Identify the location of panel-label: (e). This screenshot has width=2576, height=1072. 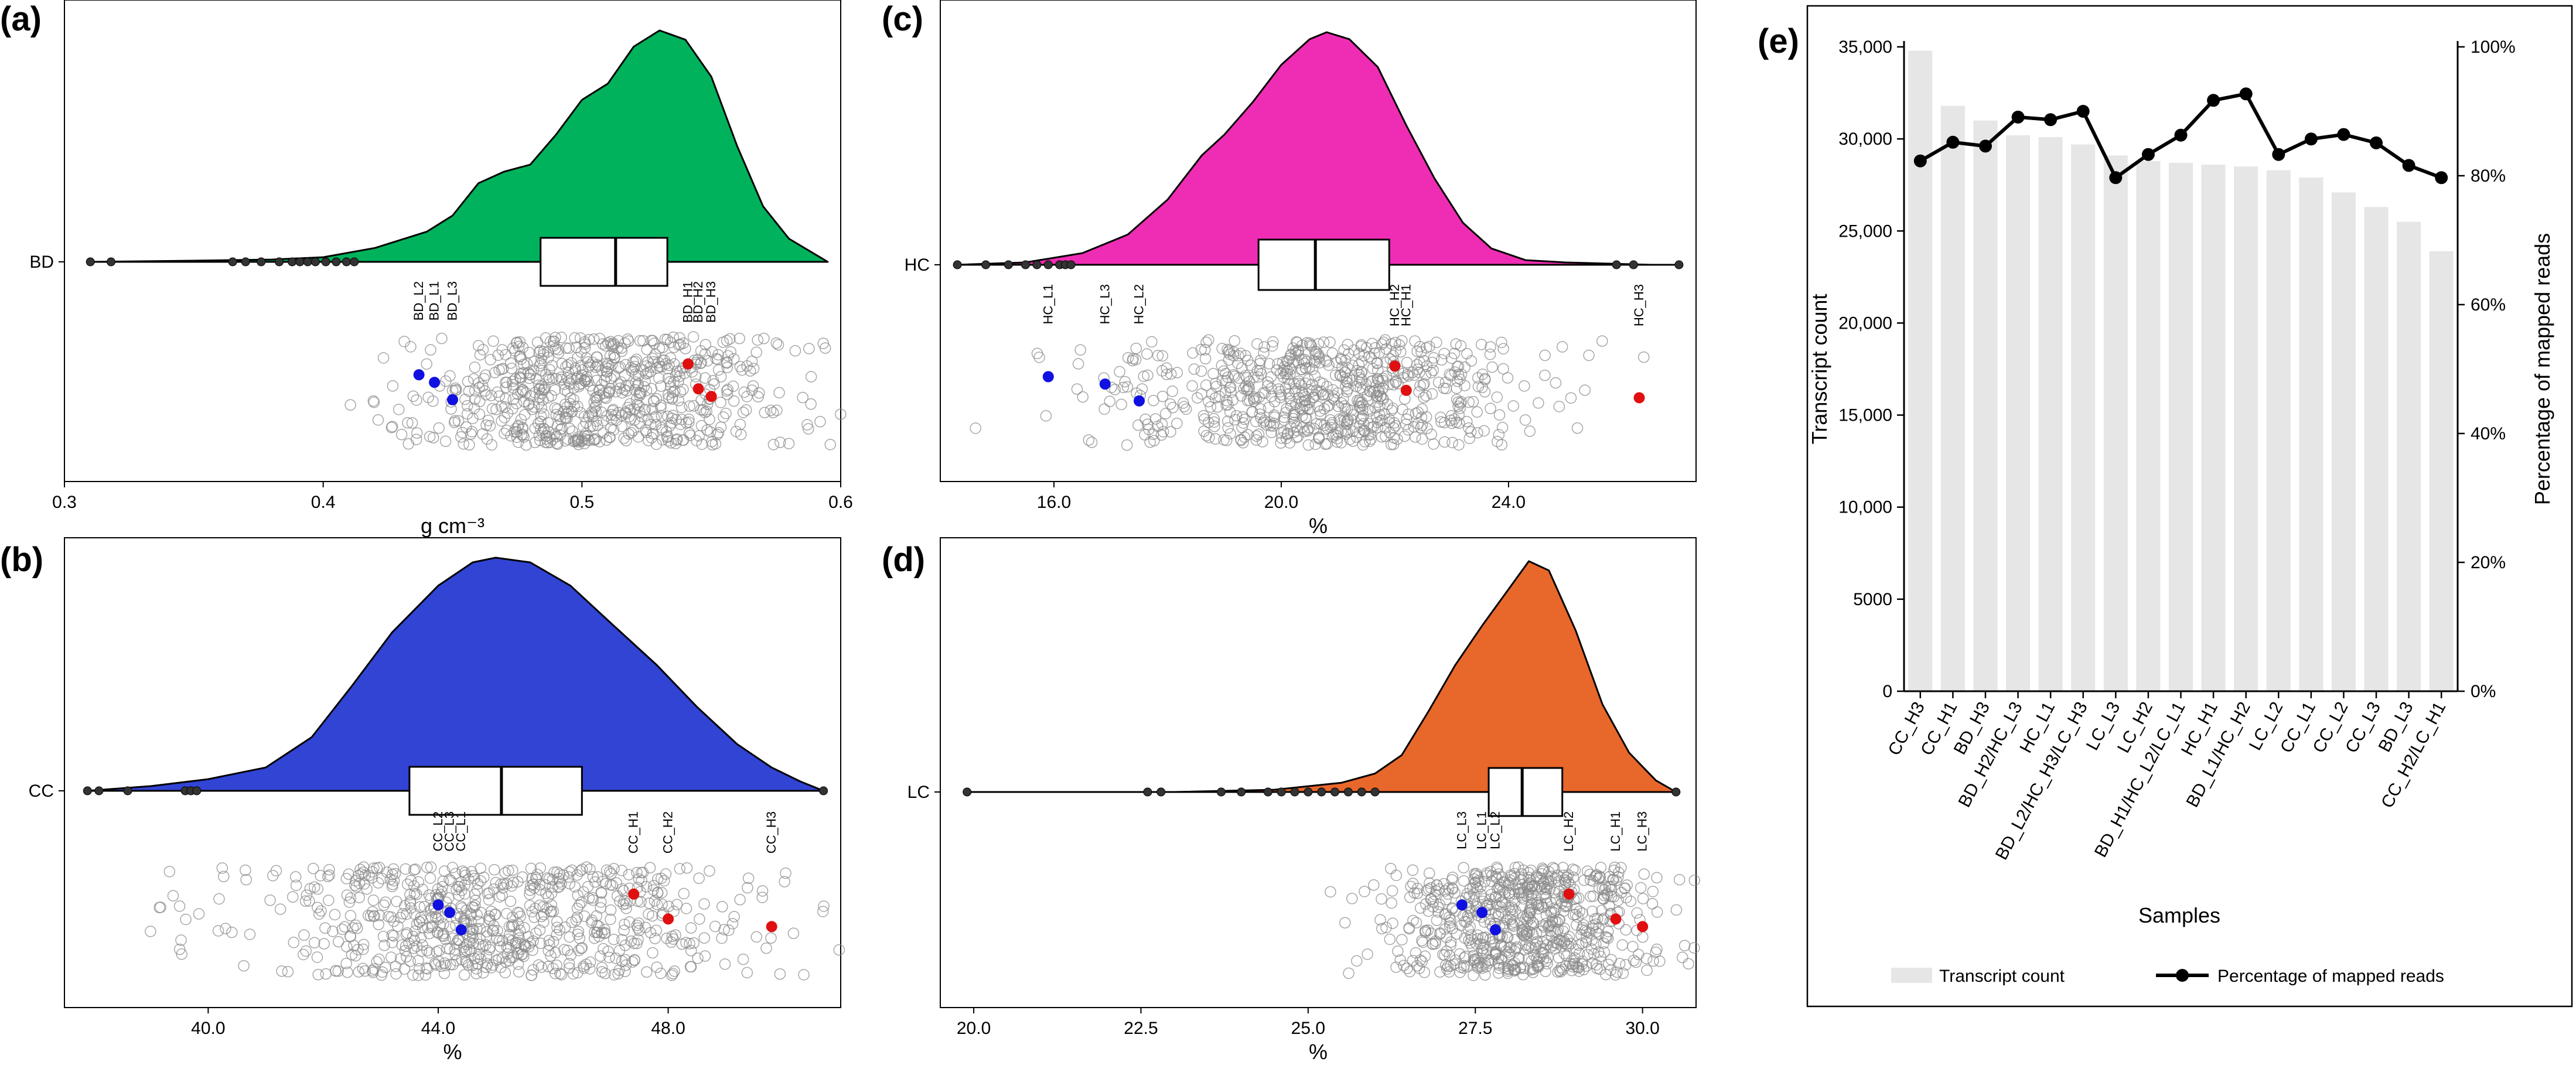
(1778, 41).